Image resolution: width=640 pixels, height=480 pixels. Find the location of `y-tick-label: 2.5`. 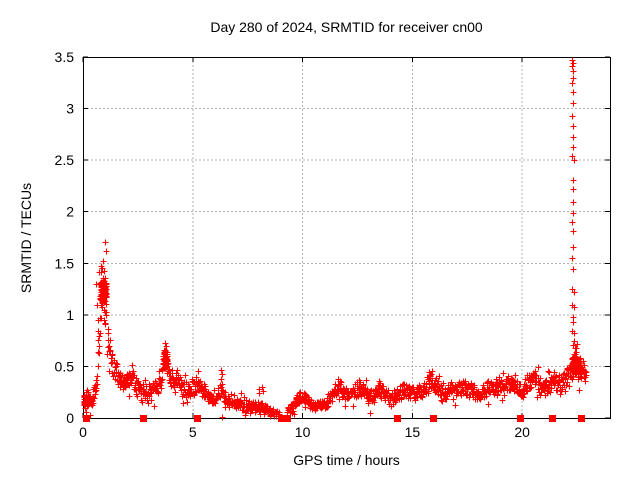

y-tick-label: 2.5 is located at coordinates (65, 160).